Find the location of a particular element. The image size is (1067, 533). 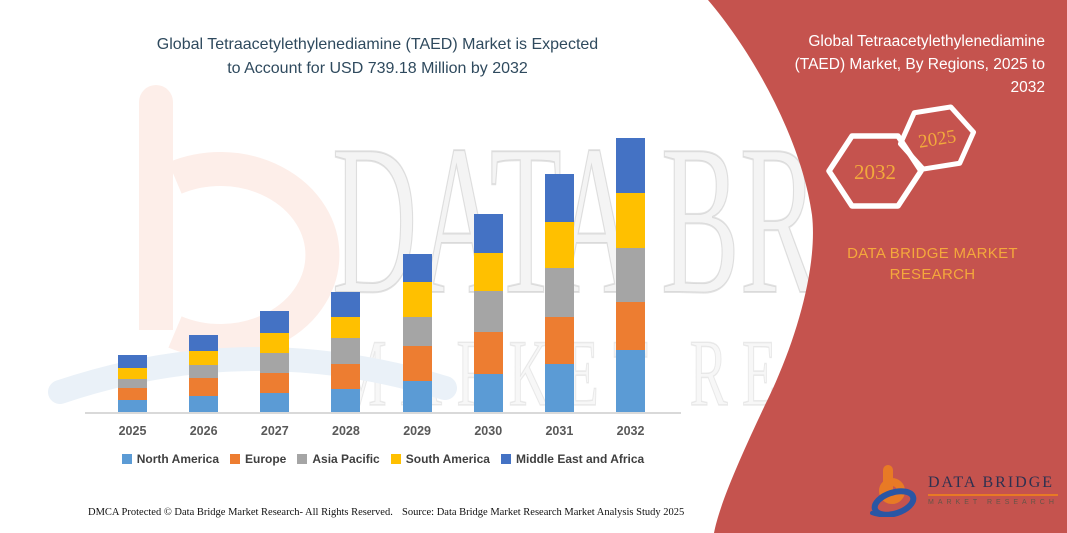

x-tick-2031: 2031 is located at coordinates (559, 431).